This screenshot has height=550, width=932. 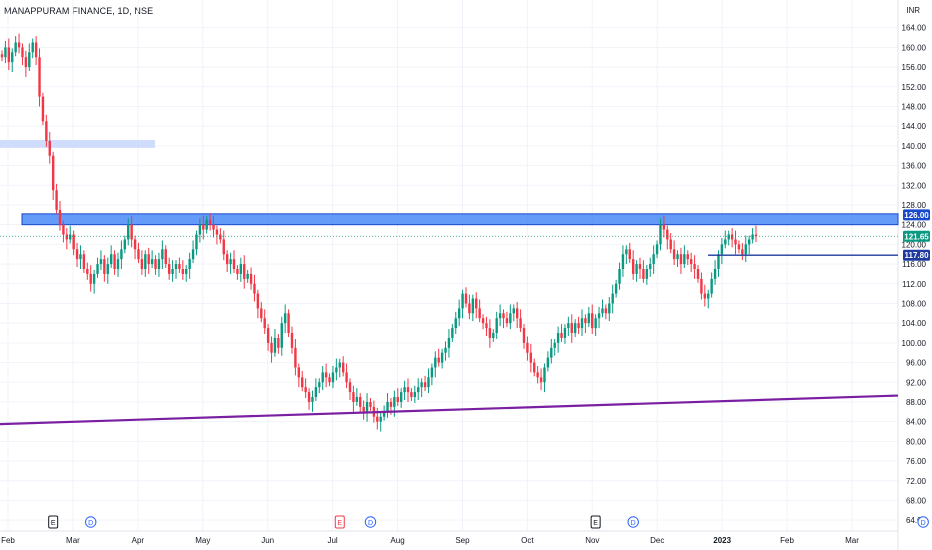 What do you see at coordinates (914, 284) in the screenshot?
I see `y-tick-label: 112.00` at bounding box center [914, 284].